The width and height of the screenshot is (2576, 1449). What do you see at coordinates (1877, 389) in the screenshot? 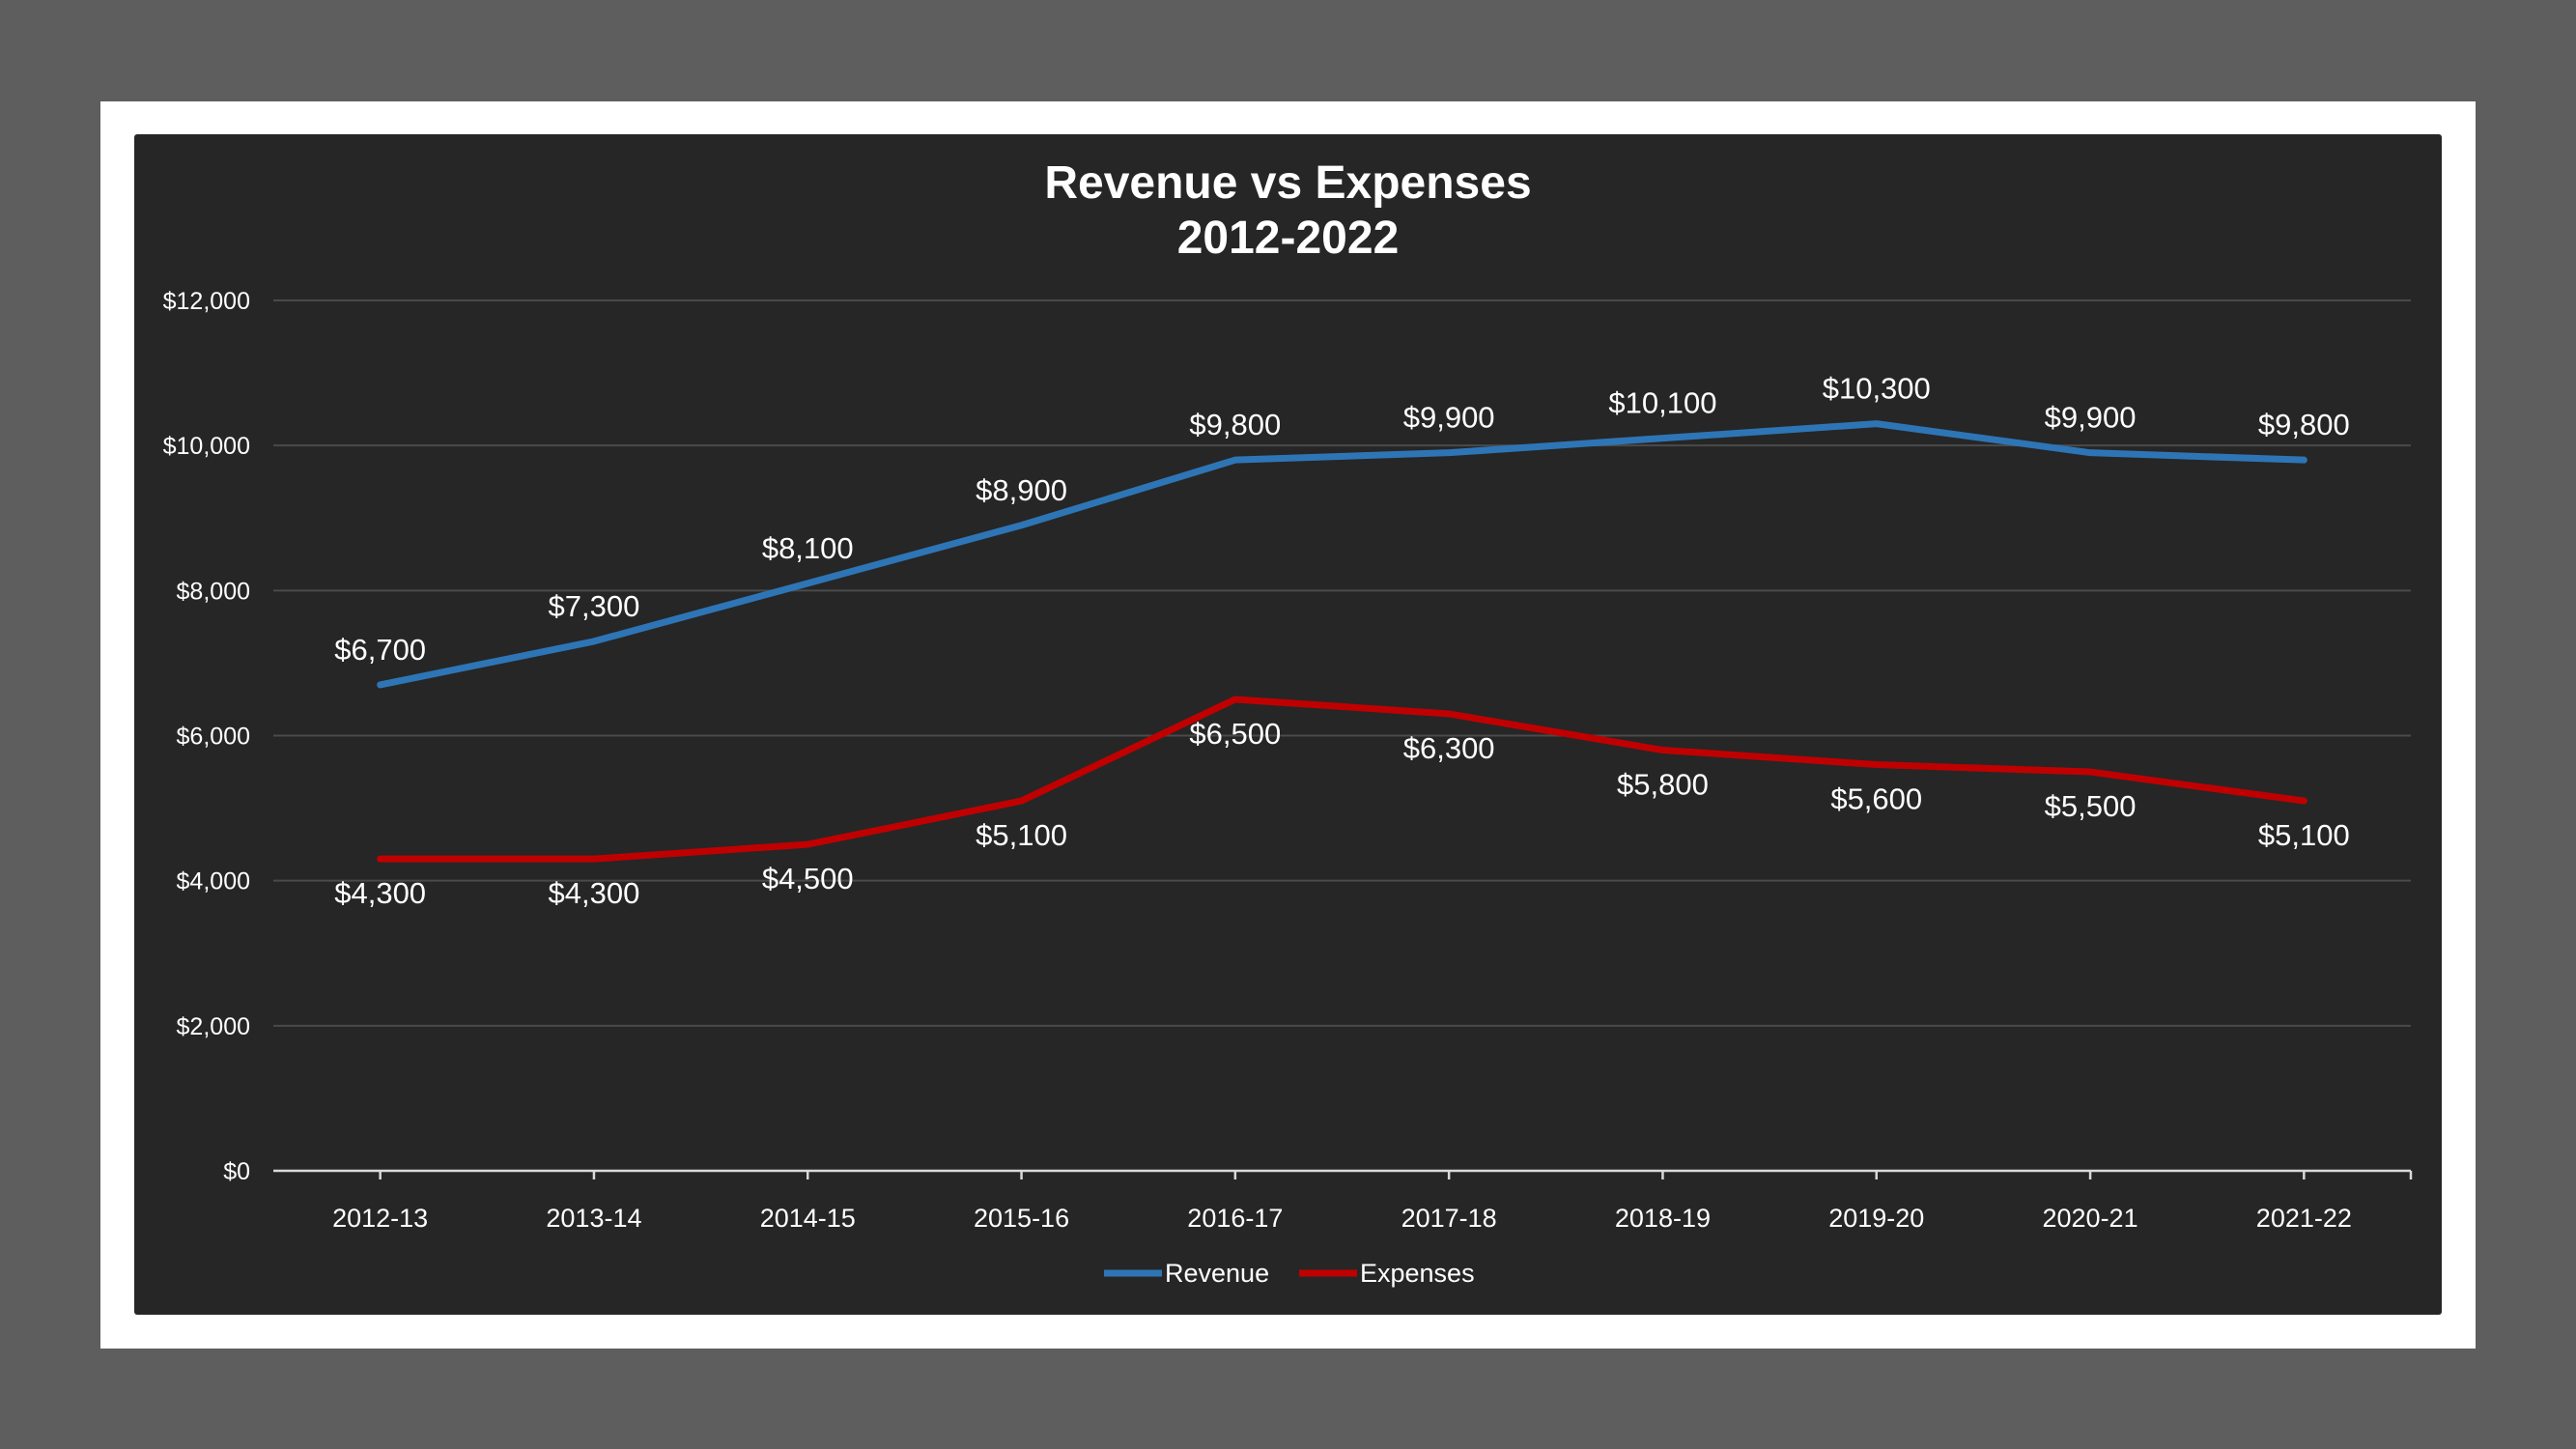
I see `revenue-data-label: $10,300` at bounding box center [1877, 389].